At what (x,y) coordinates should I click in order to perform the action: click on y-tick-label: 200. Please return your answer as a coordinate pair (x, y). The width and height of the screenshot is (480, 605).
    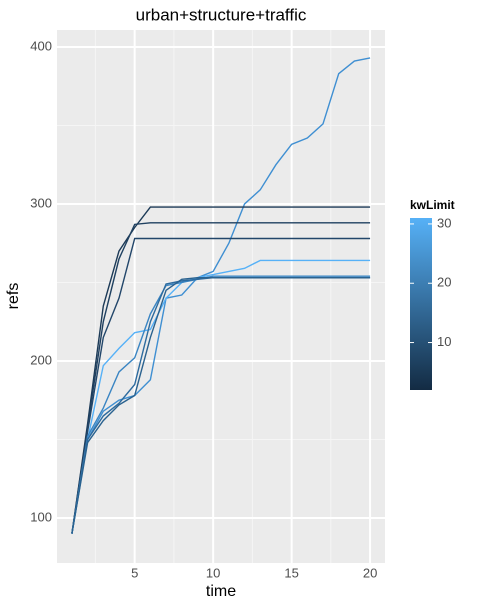
    Looking at the image, I should click on (41, 359).